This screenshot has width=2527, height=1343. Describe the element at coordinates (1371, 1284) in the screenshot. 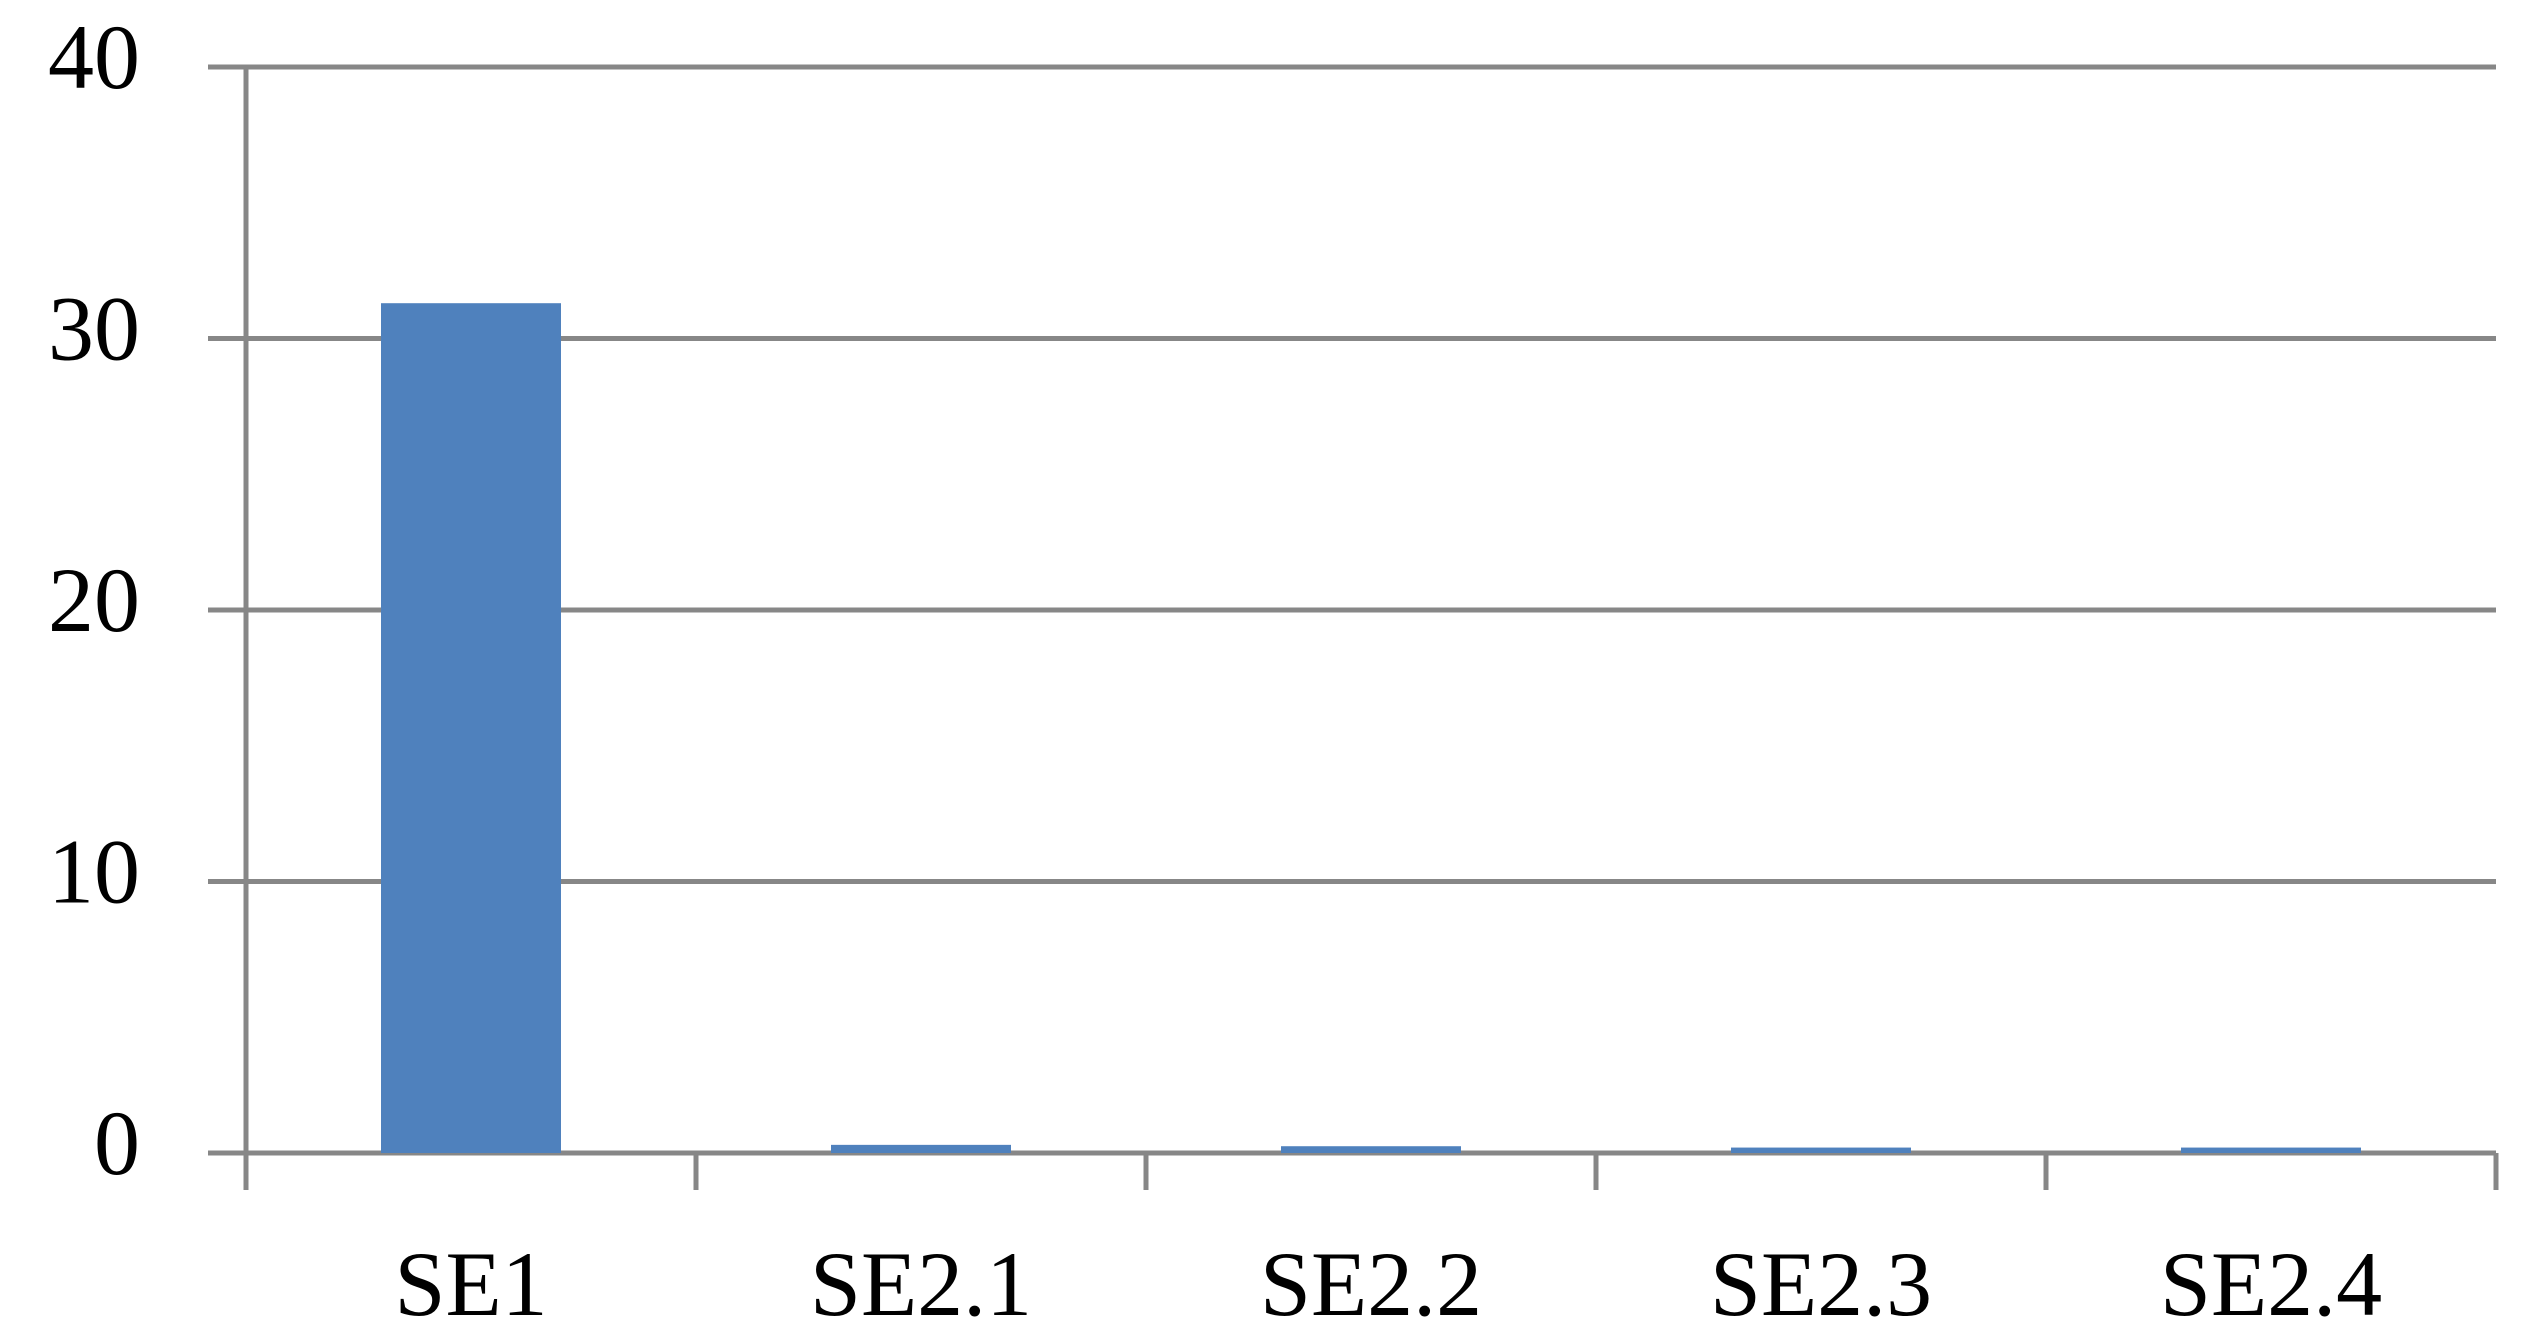

I see `x-tick-label: SE2.2` at that location.